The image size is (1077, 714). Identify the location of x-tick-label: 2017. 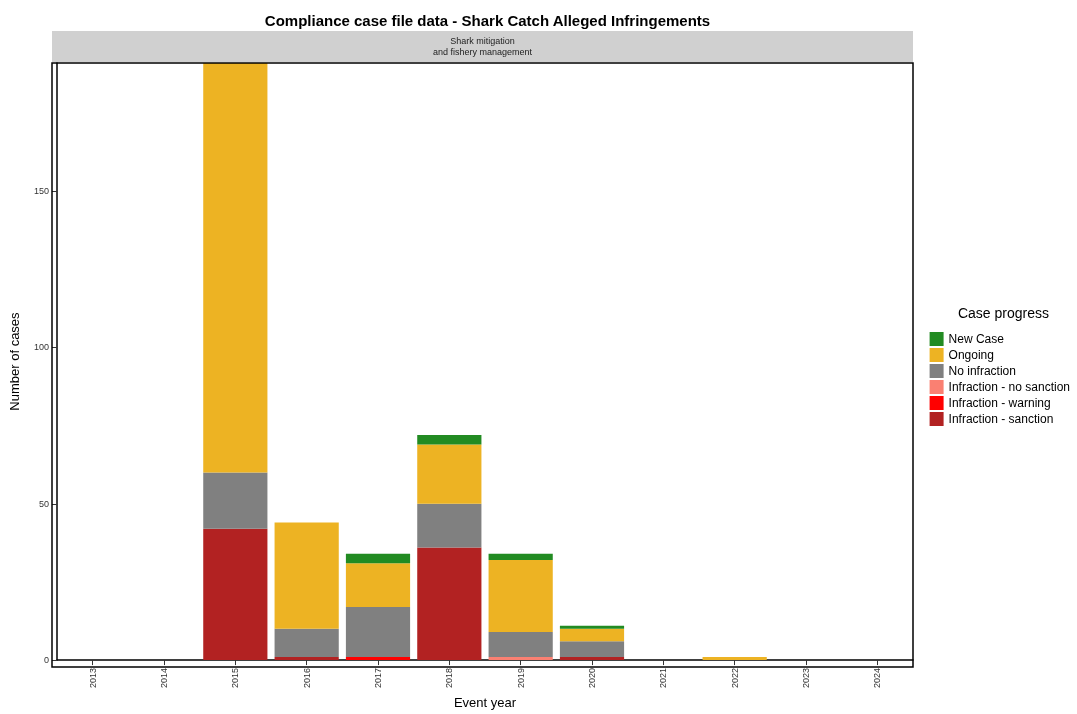
(378, 678).